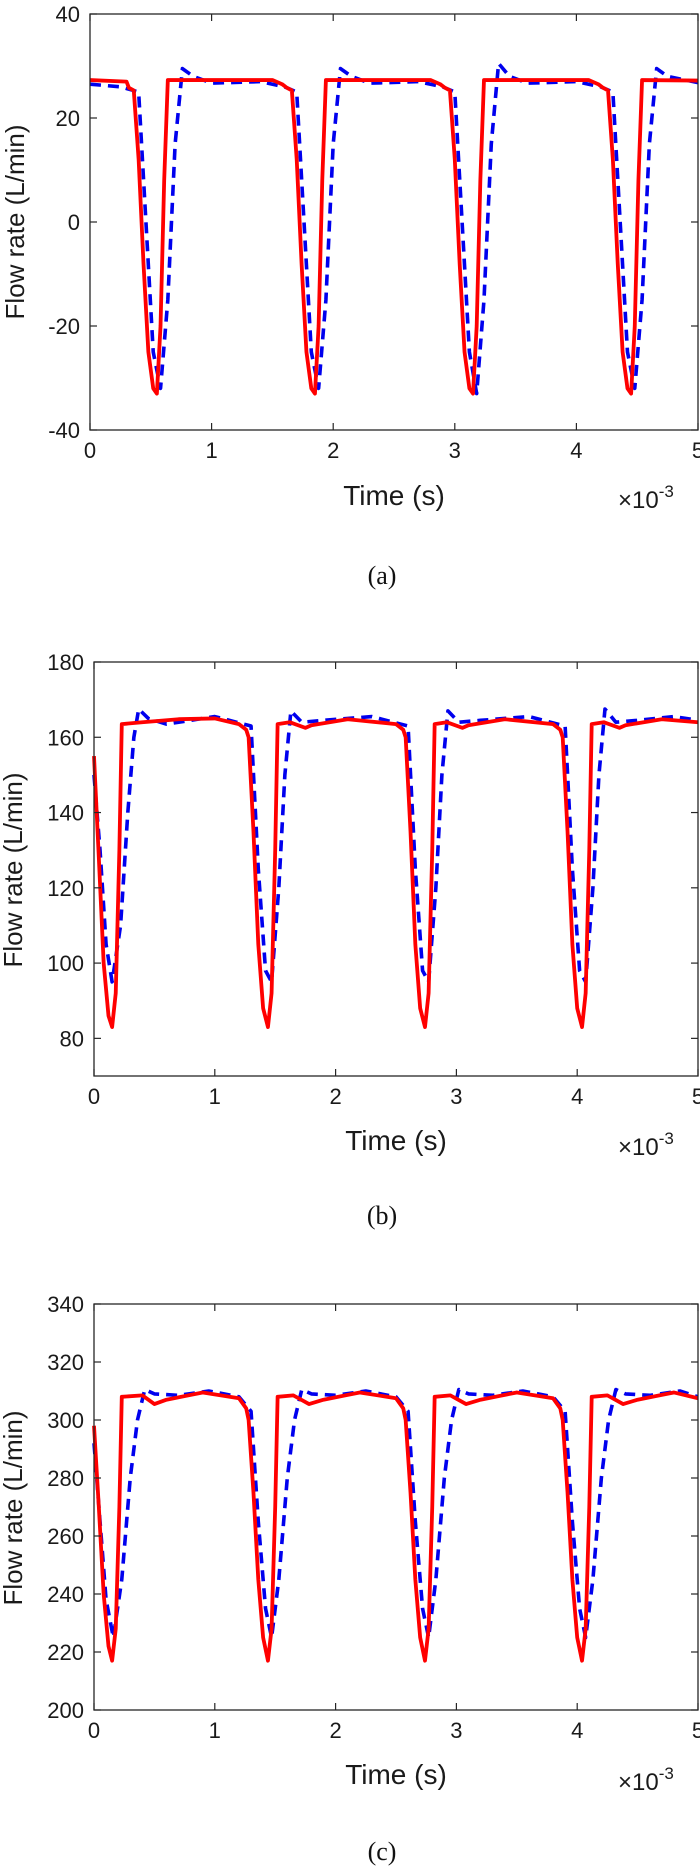  Describe the element at coordinates (72, 1038) in the screenshot. I see `y-tick-label: 80` at that location.